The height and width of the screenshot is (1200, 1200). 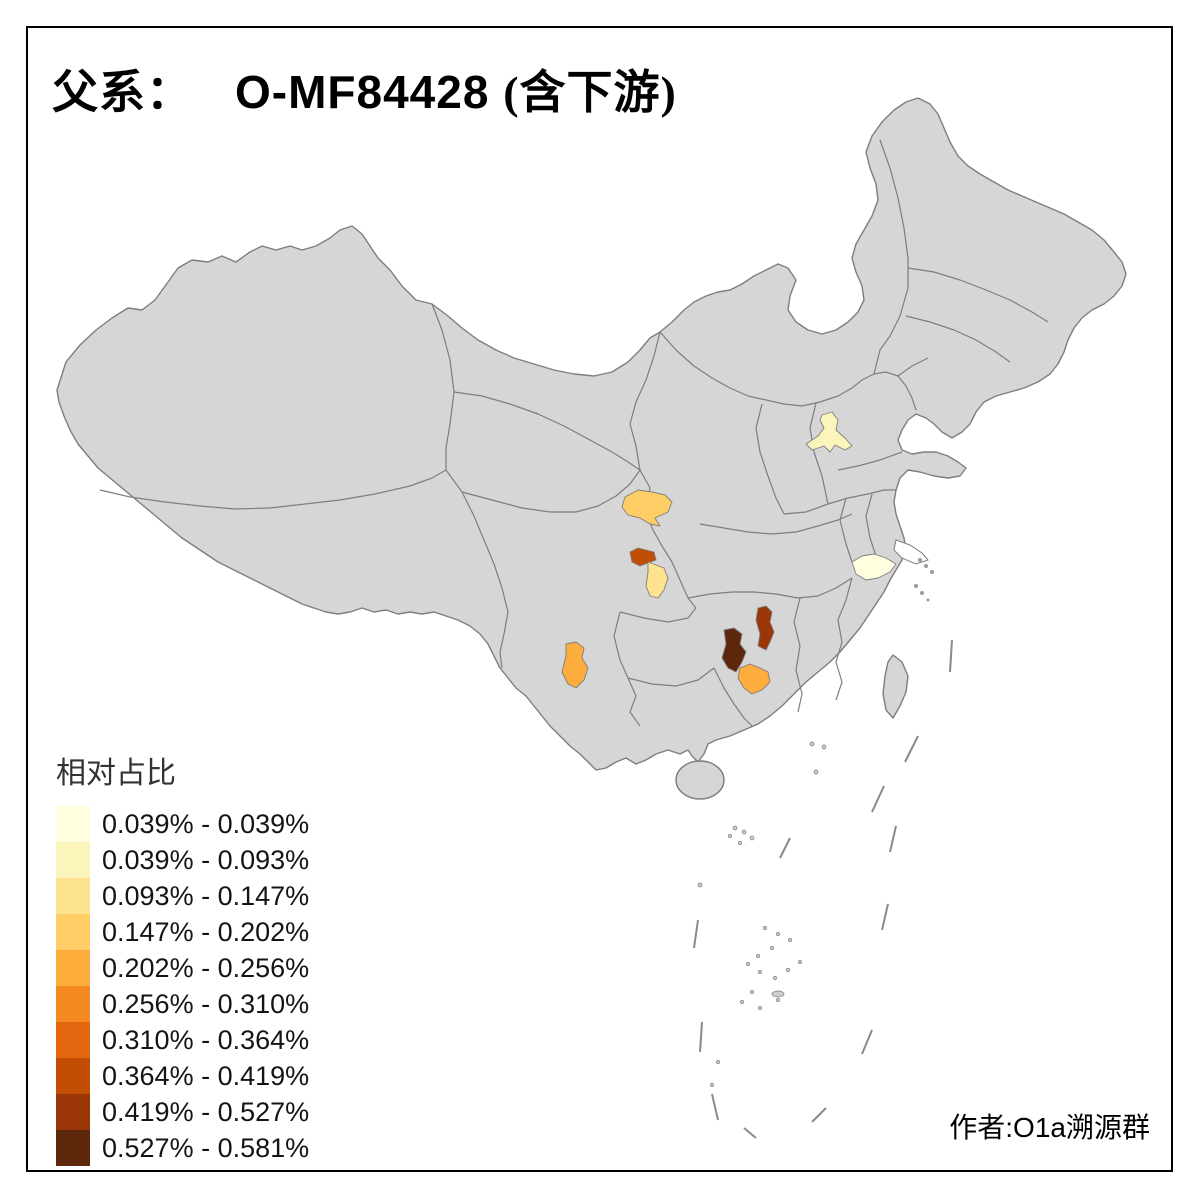 What do you see at coordinates (362, 92) in the screenshot?
I see `title-haplogroup: O-MF84428` at bounding box center [362, 92].